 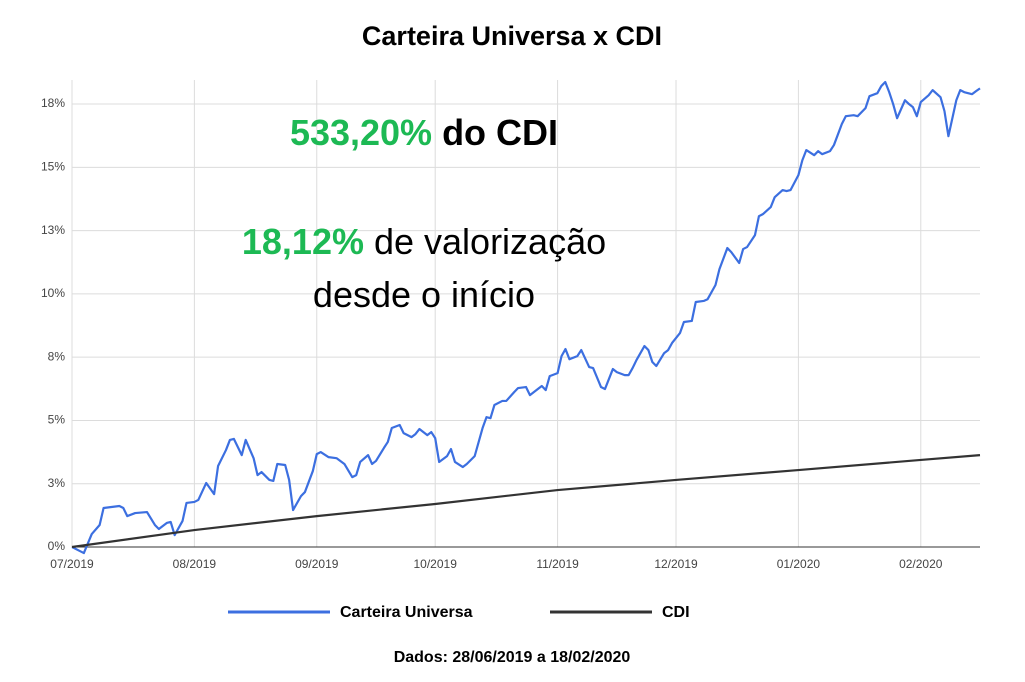 I want to click on x-tick-label: 08/2019, so click(x=195, y=564).